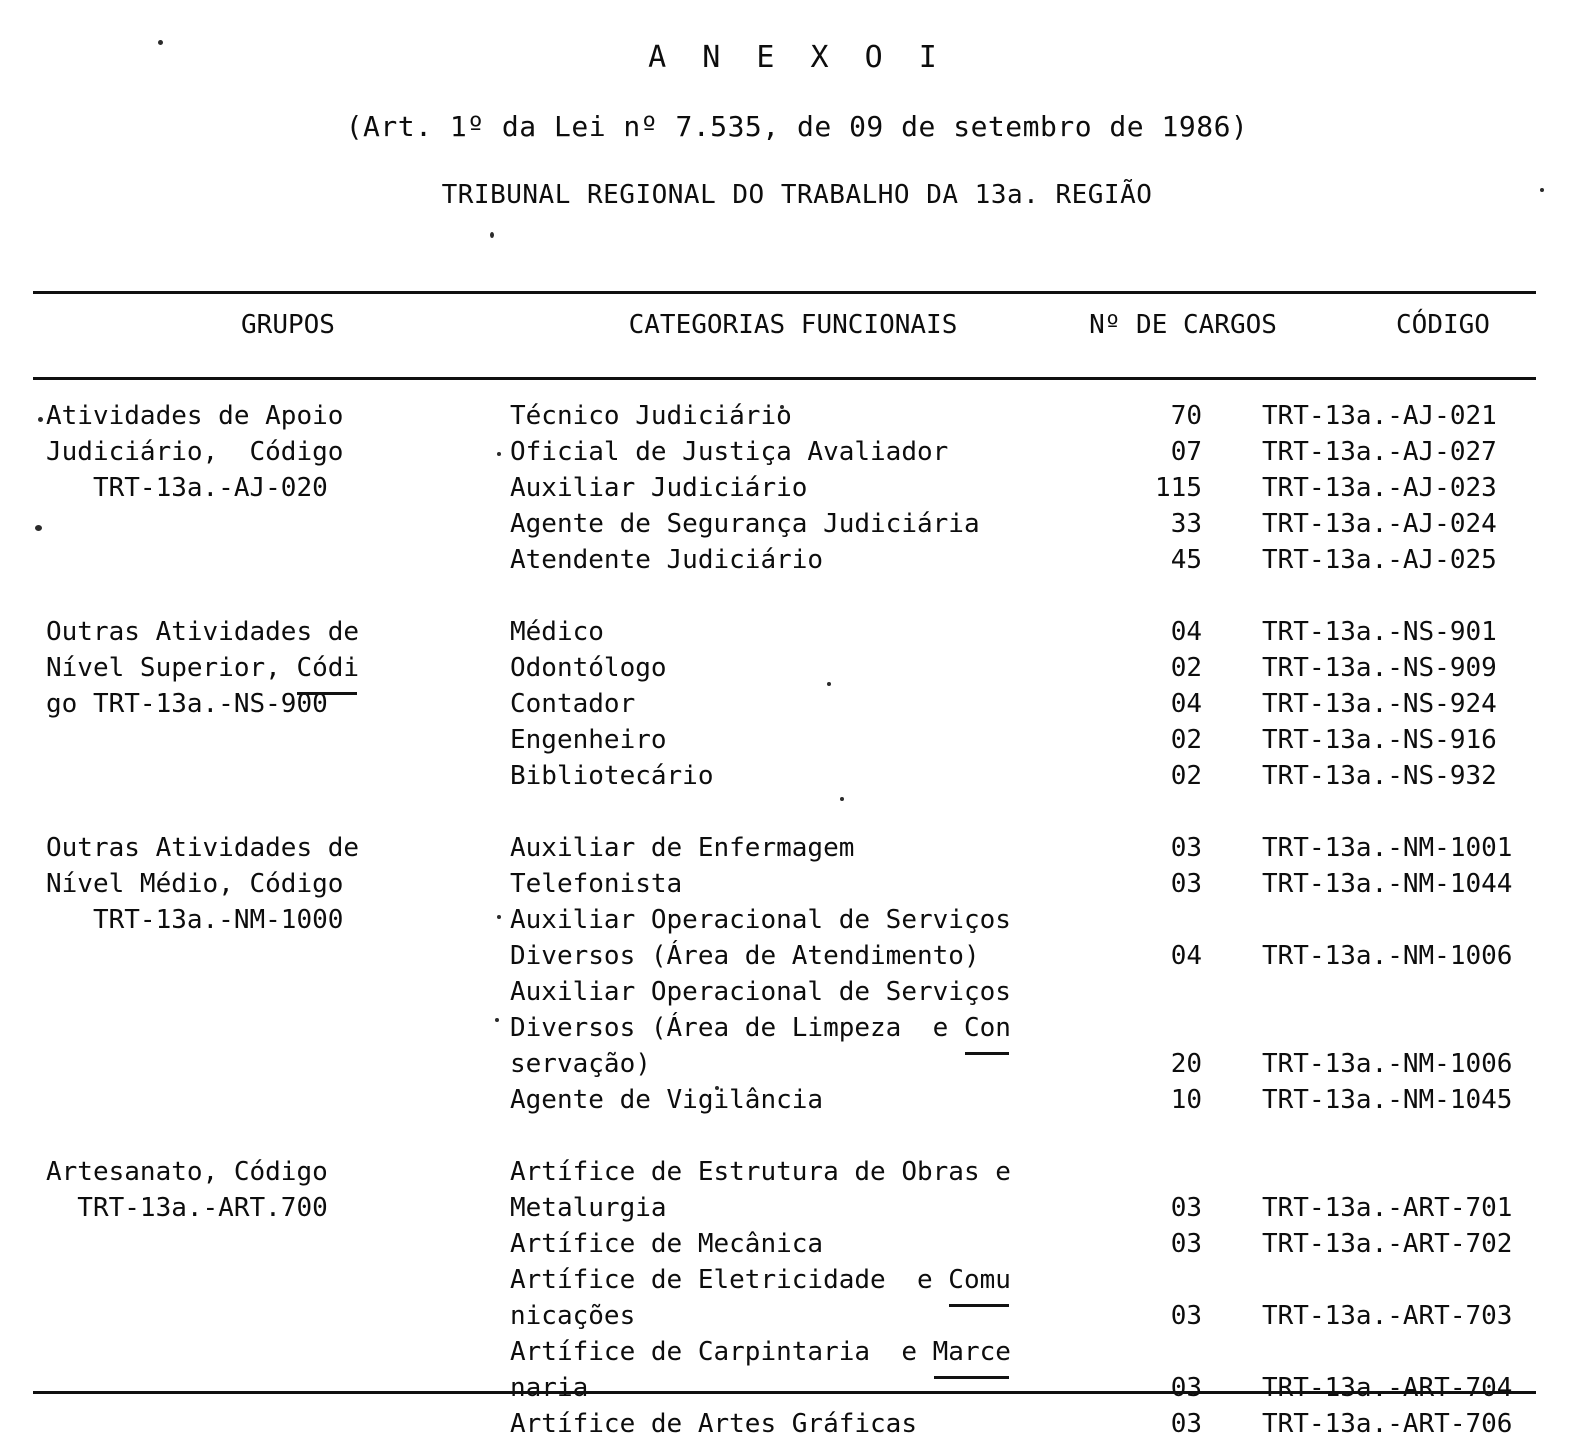 The image size is (1594, 1442). Describe the element at coordinates (784, 292) in the screenshot. I see `table-top-rule` at that location.